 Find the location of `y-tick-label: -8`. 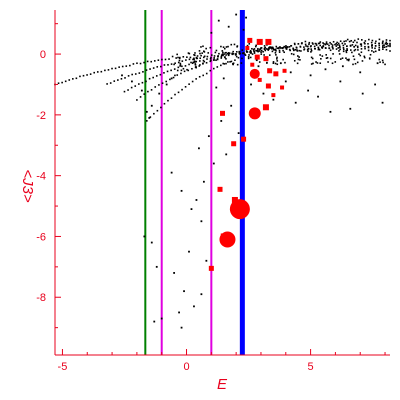

y-tick-label: -8 is located at coordinates (41, 298).